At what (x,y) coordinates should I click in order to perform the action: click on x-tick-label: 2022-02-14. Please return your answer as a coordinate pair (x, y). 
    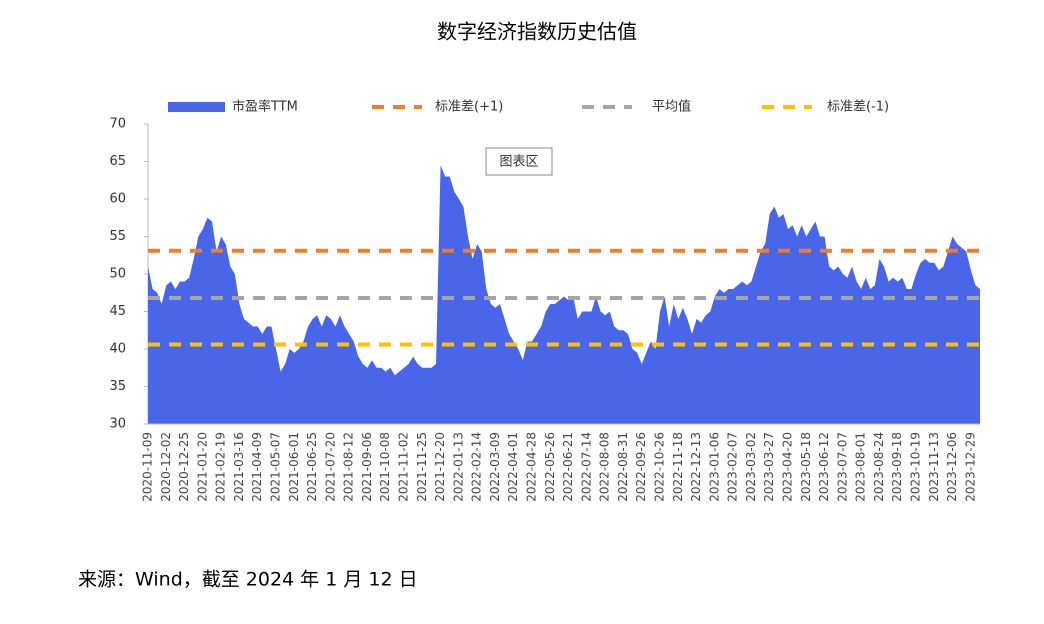
    Looking at the image, I should click on (477, 467).